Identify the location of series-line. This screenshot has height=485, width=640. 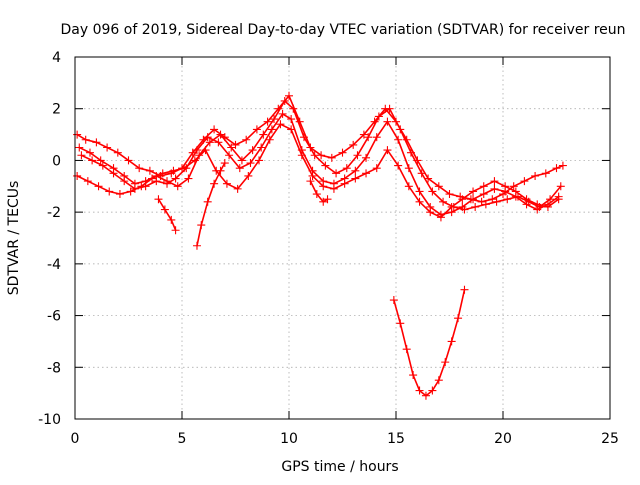
(429, 342).